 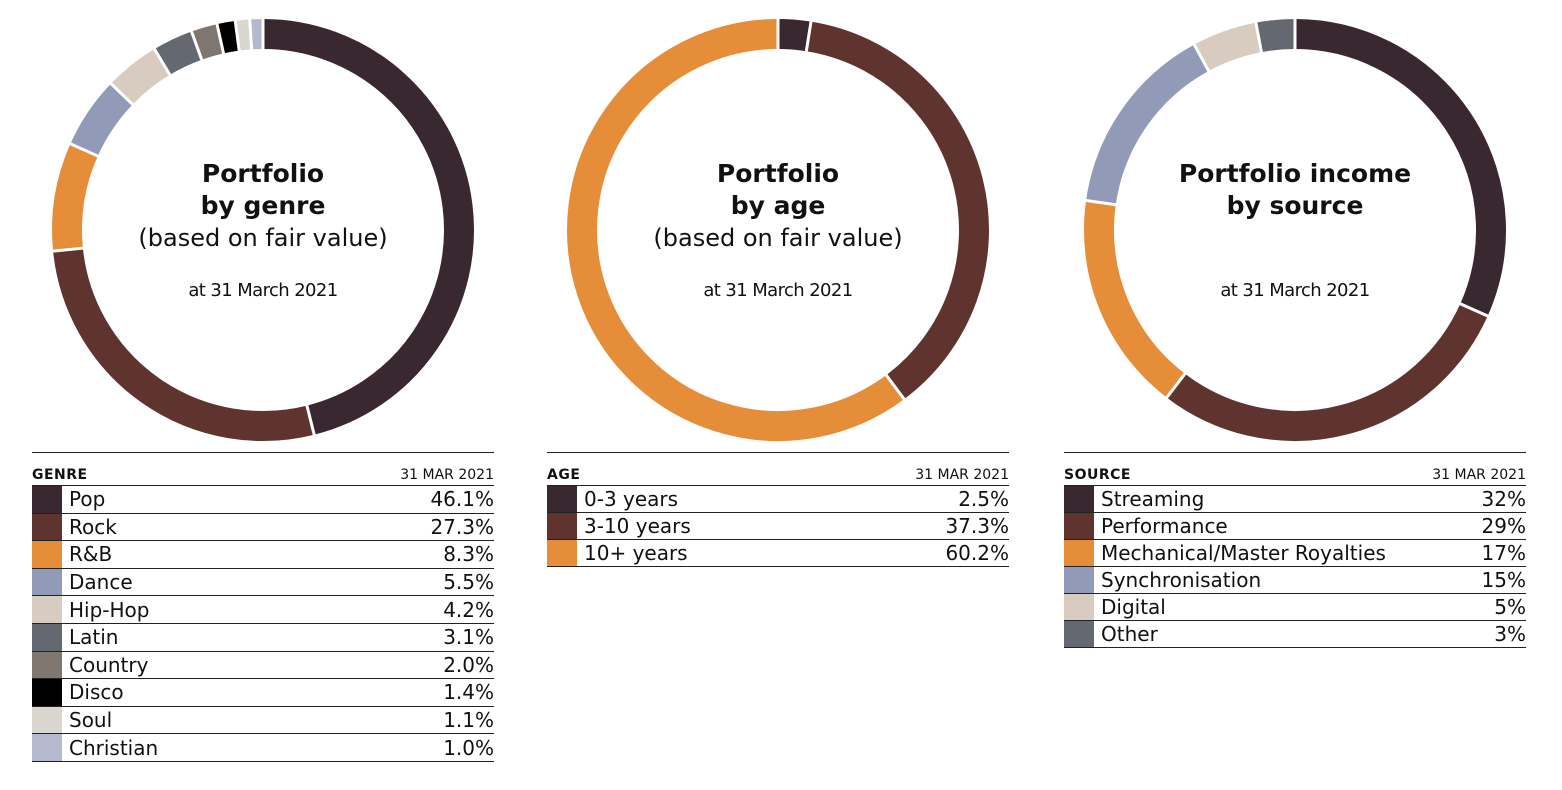 What do you see at coordinates (263, 500) in the screenshot?
I see `legend-row: Pop 46.1%` at bounding box center [263, 500].